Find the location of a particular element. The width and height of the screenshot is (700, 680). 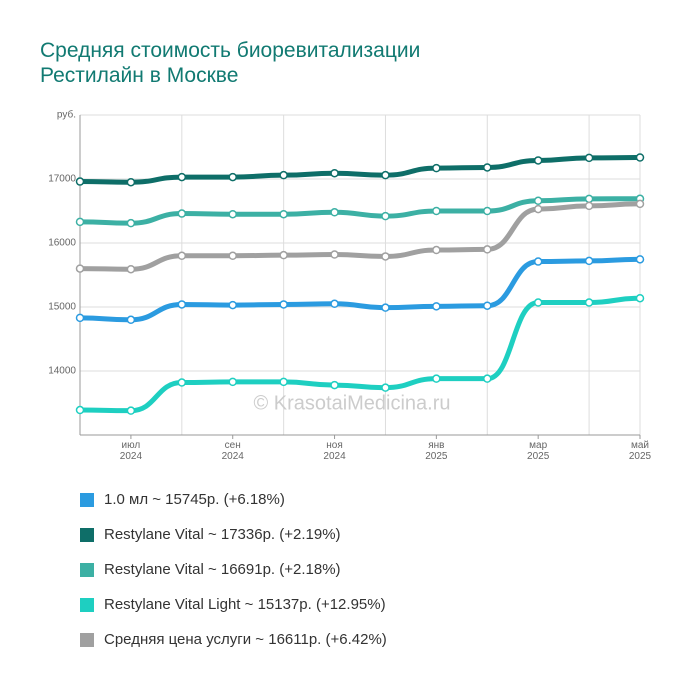

legend-item: Restylane Vital ~ 16691р. (+2.18%) is located at coordinates (233, 569).